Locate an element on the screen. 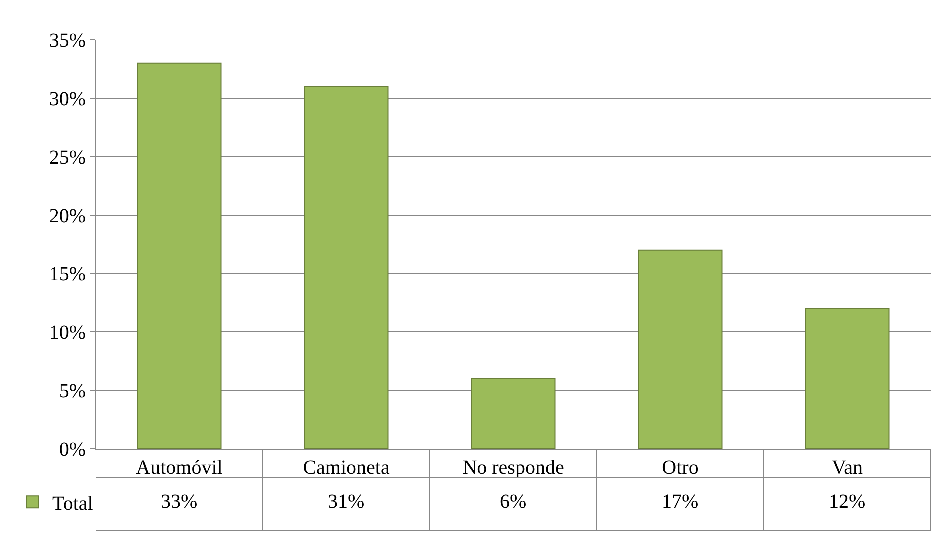 The height and width of the screenshot is (534, 951). data-label: 12% is located at coordinates (847, 502).